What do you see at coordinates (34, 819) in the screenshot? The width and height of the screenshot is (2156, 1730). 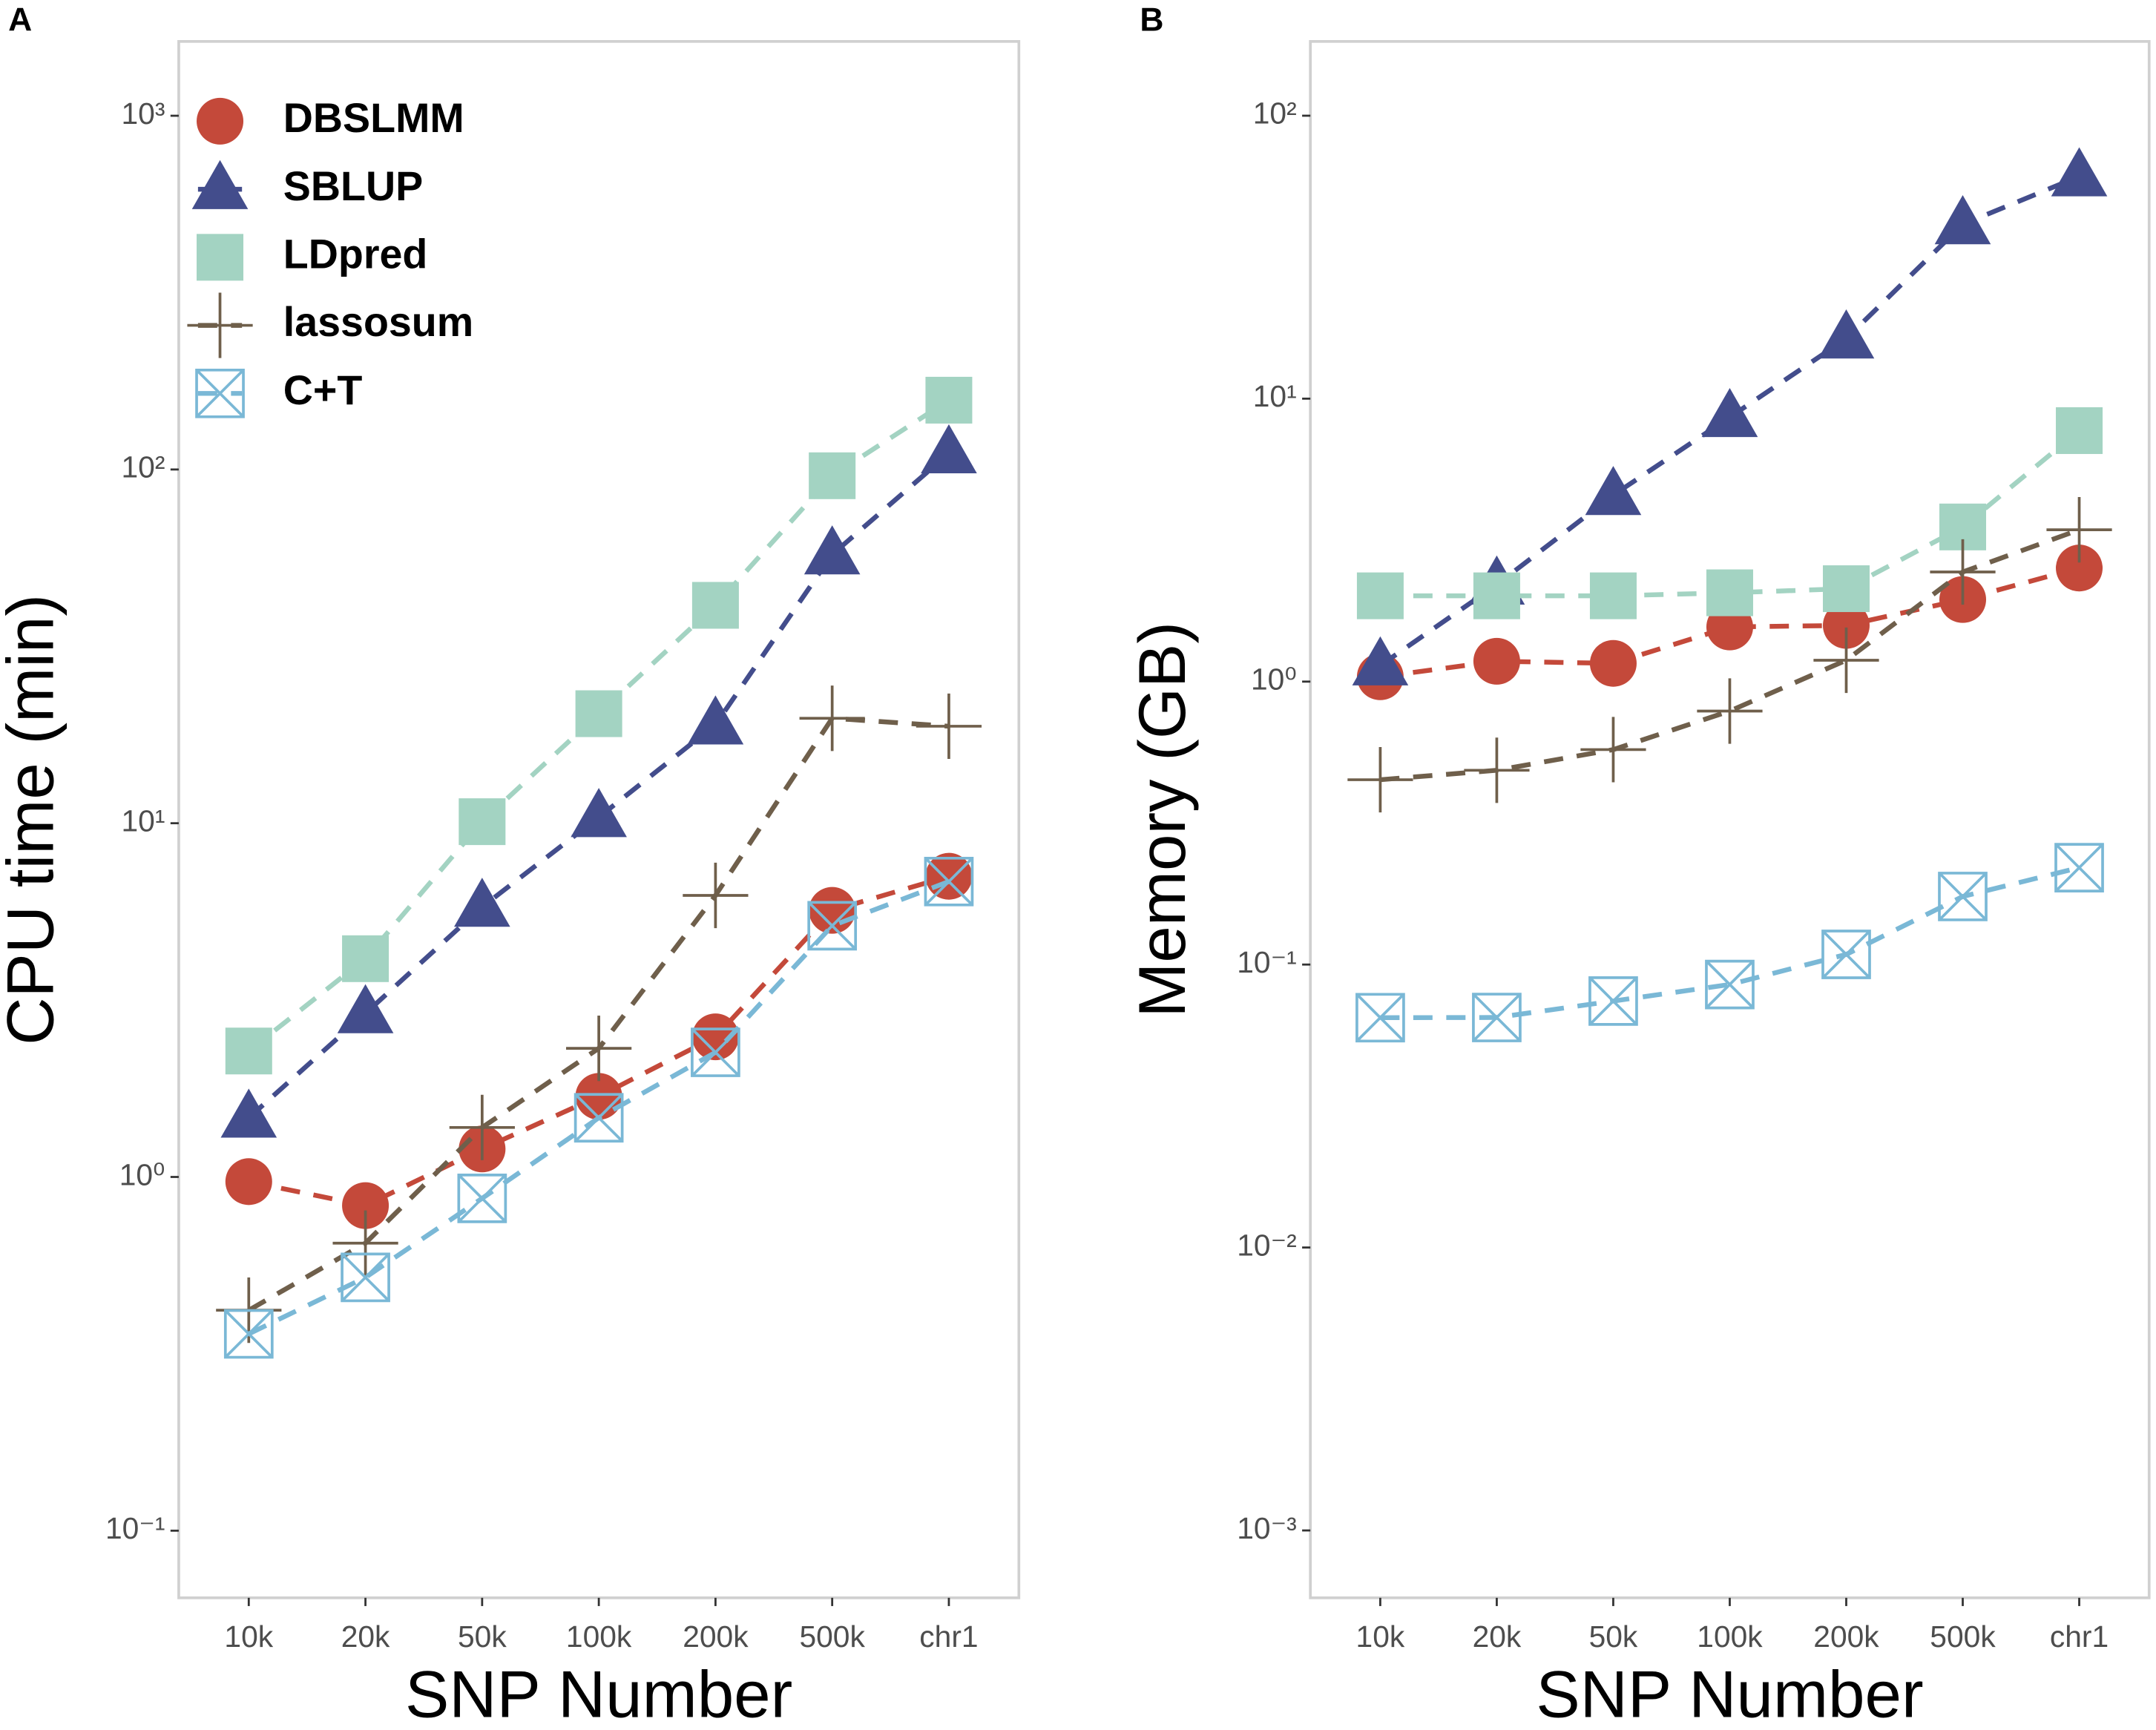 I see `y-axis-title: CPU time (min)` at bounding box center [34, 819].